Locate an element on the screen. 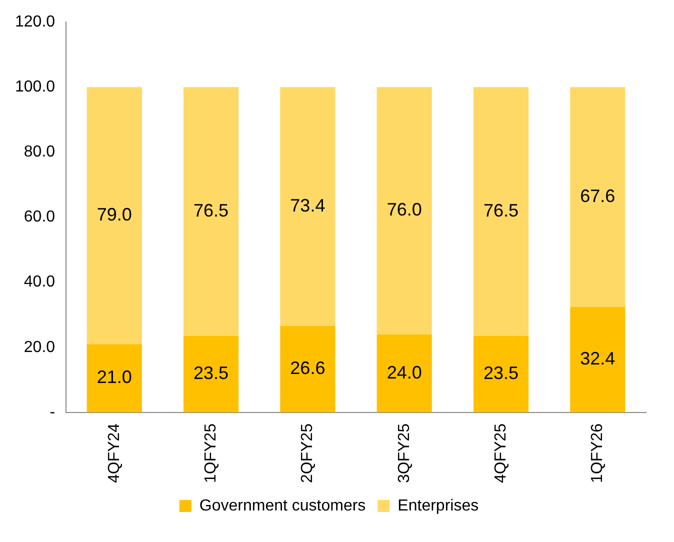  data-label: 32.4 is located at coordinates (598, 358).